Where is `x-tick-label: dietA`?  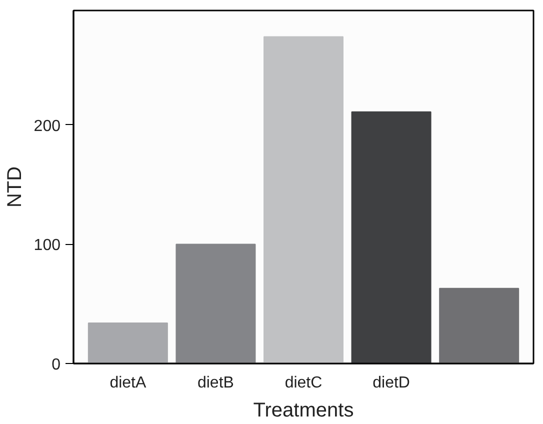 x-tick-label: dietA is located at coordinates (128, 383).